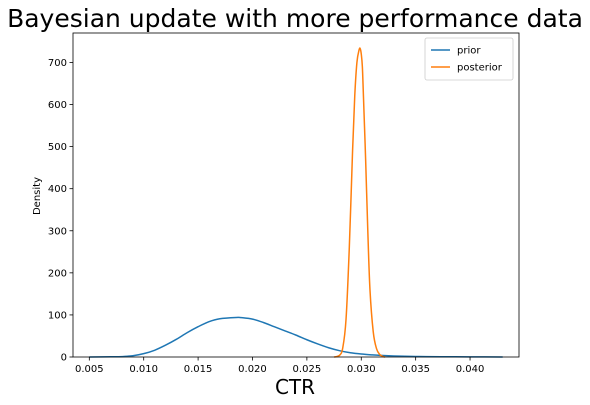 The height and width of the screenshot is (405, 590). Describe the element at coordinates (143, 369) in the screenshot. I see `x-tick-label: 0.010` at that location.